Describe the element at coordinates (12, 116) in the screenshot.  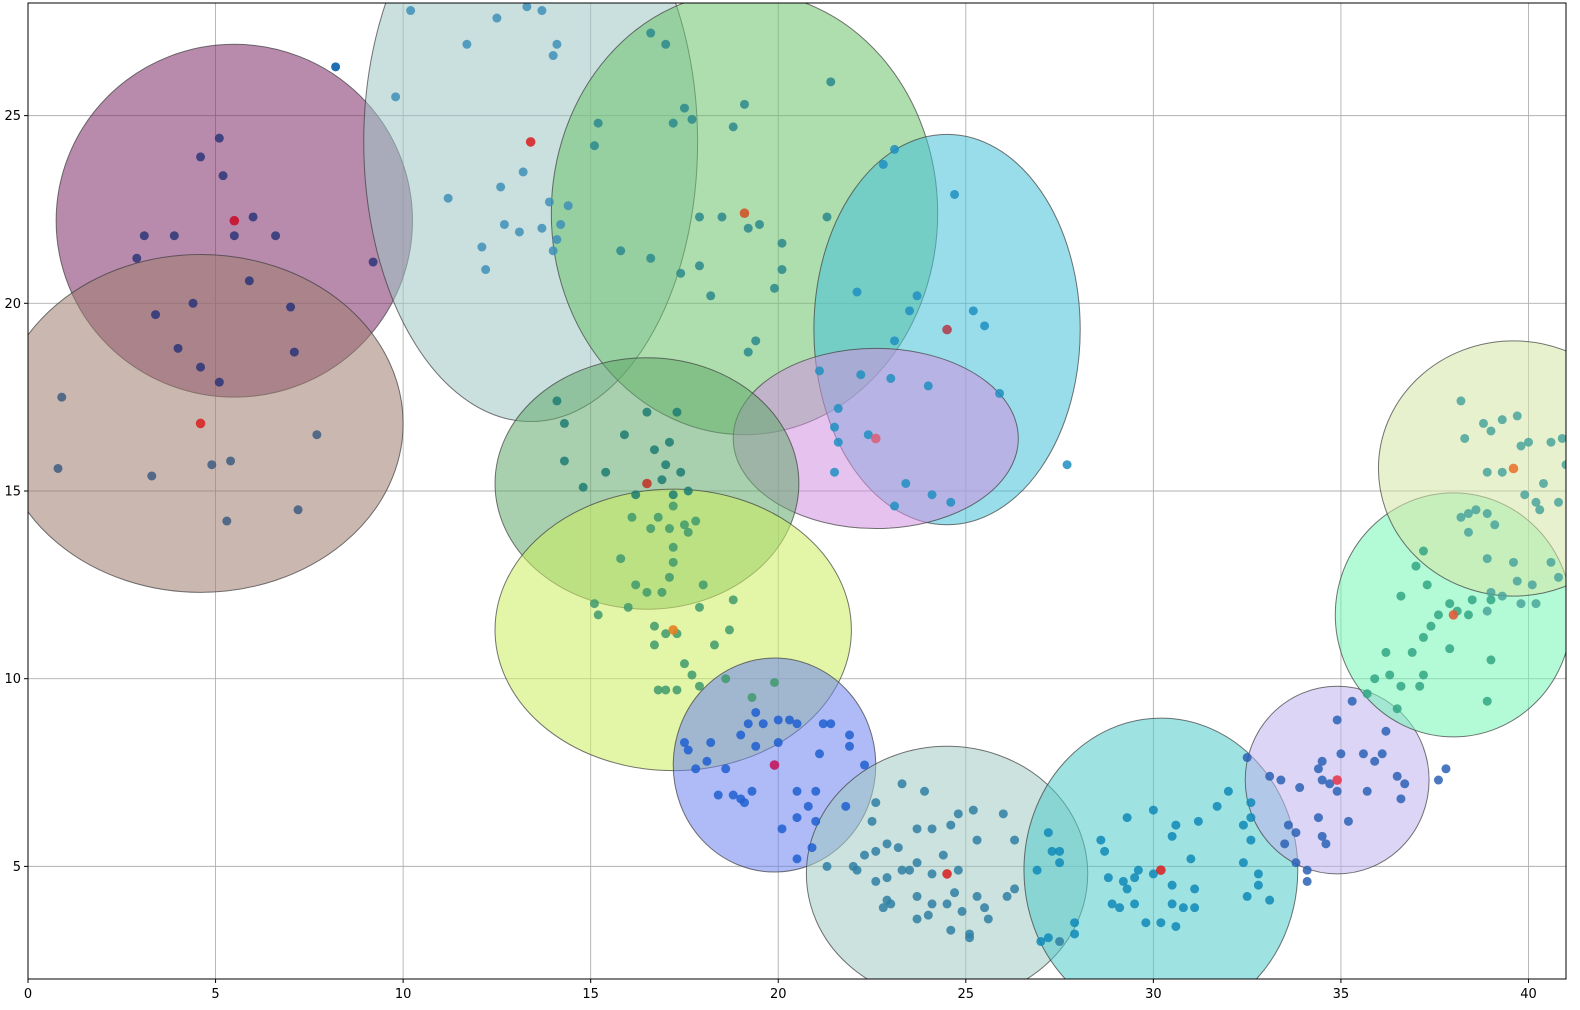
I see `y-tick-label: 25` at that location.